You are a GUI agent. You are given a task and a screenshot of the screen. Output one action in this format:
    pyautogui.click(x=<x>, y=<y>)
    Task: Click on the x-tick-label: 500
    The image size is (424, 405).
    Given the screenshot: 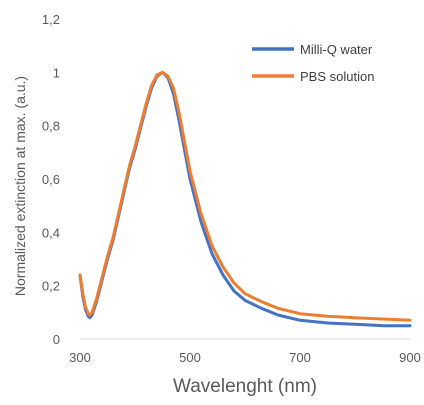 What is the action you would take?
    pyautogui.click(x=190, y=357)
    